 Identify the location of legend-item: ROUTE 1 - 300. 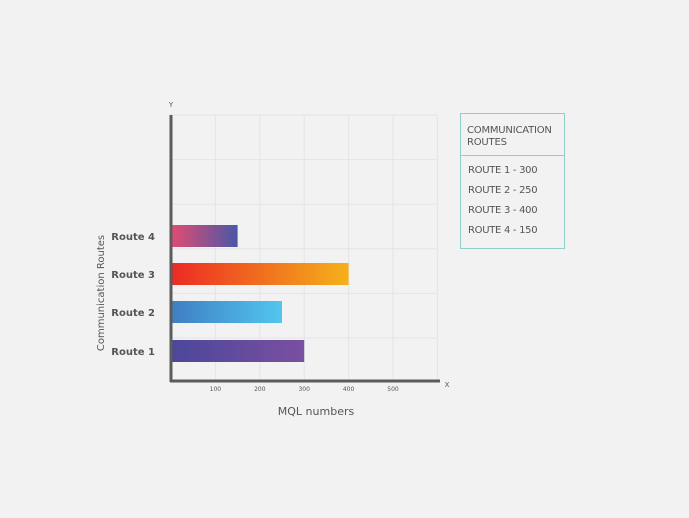
(503, 170).